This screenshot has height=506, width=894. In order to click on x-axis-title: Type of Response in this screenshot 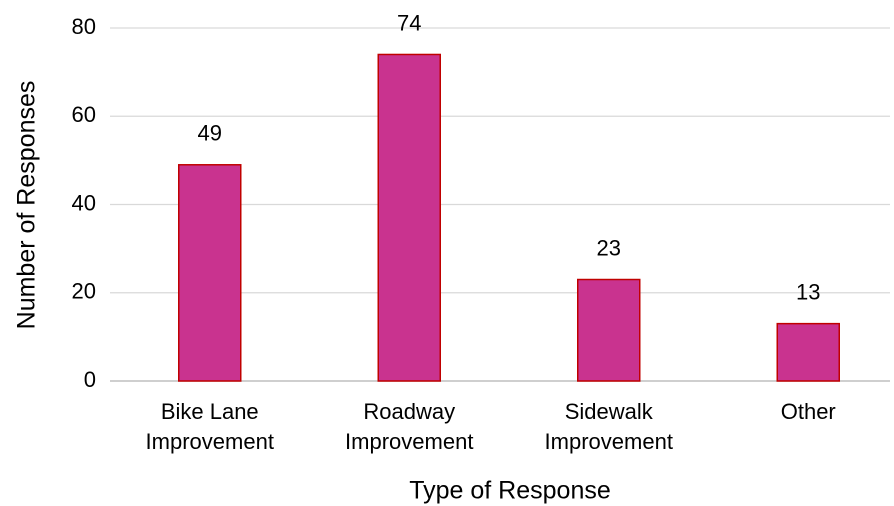, I will do `click(510, 491)`.